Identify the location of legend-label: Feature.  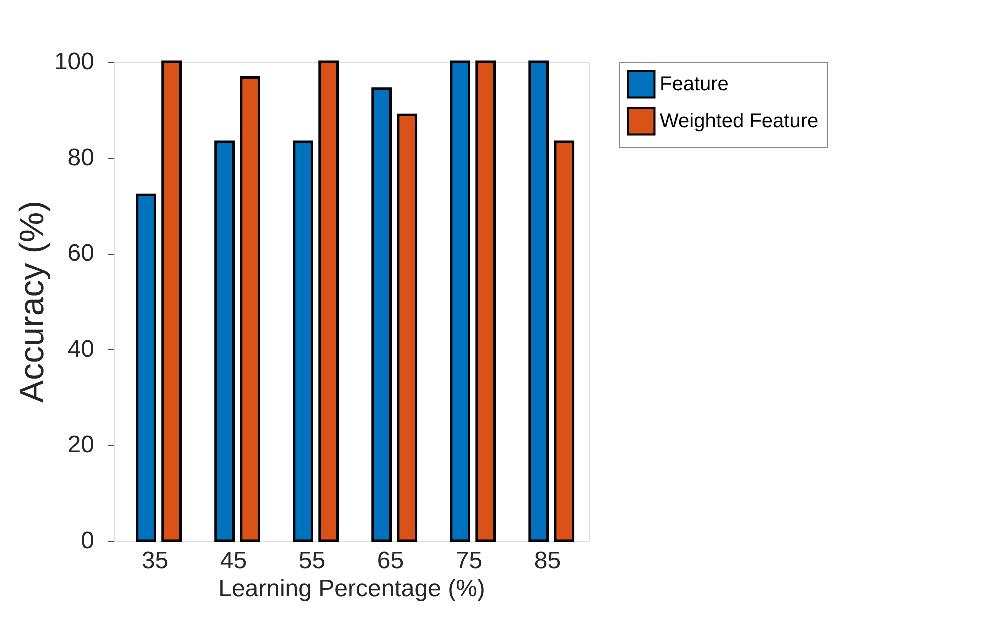
(694, 85).